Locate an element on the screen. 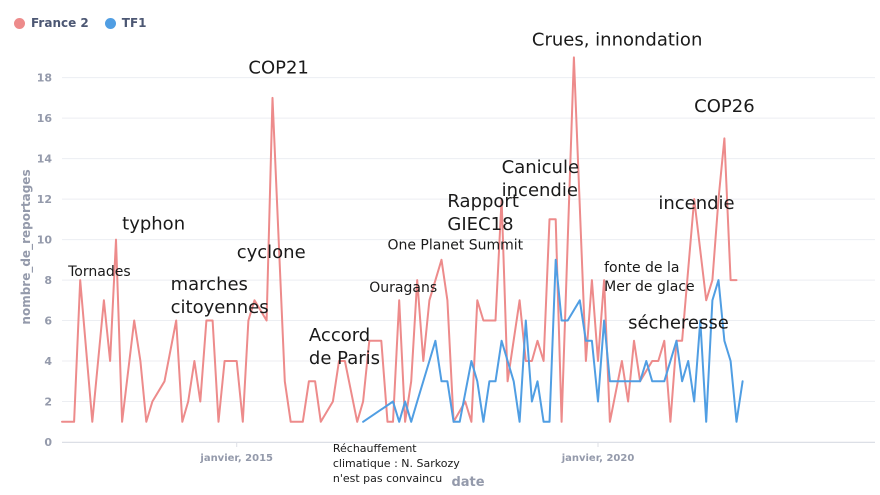 This screenshot has height=495, width=880. legend: France 2 TF1 is located at coordinates (80, 23).